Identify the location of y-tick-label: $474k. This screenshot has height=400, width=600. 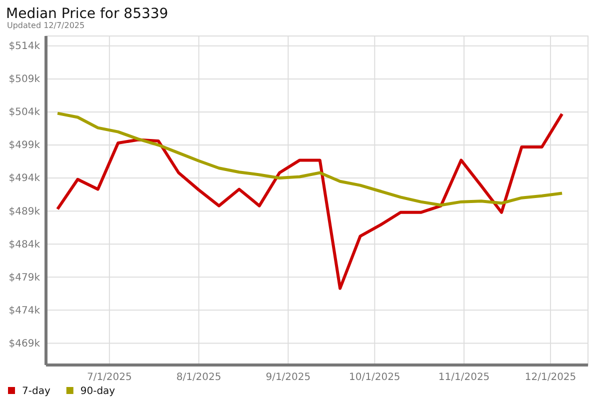
(24, 310).